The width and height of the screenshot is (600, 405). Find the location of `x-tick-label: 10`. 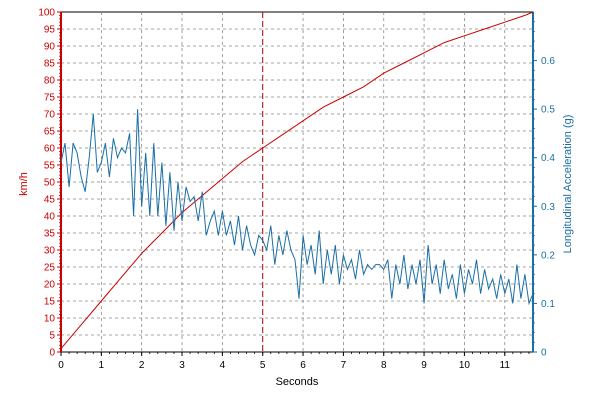

x-tick-label: 10 is located at coordinates (465, 365).